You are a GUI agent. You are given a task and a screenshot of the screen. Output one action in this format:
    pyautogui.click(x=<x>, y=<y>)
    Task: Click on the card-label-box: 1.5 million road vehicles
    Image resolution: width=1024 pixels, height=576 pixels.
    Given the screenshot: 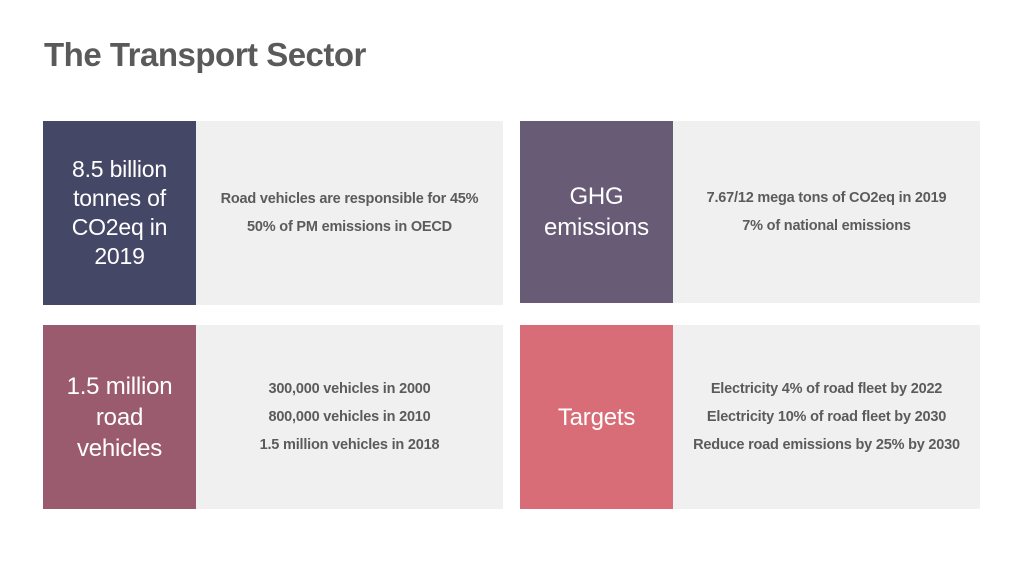 What is the action you would take?
    pyautogui.click(x=119, y=417)
    